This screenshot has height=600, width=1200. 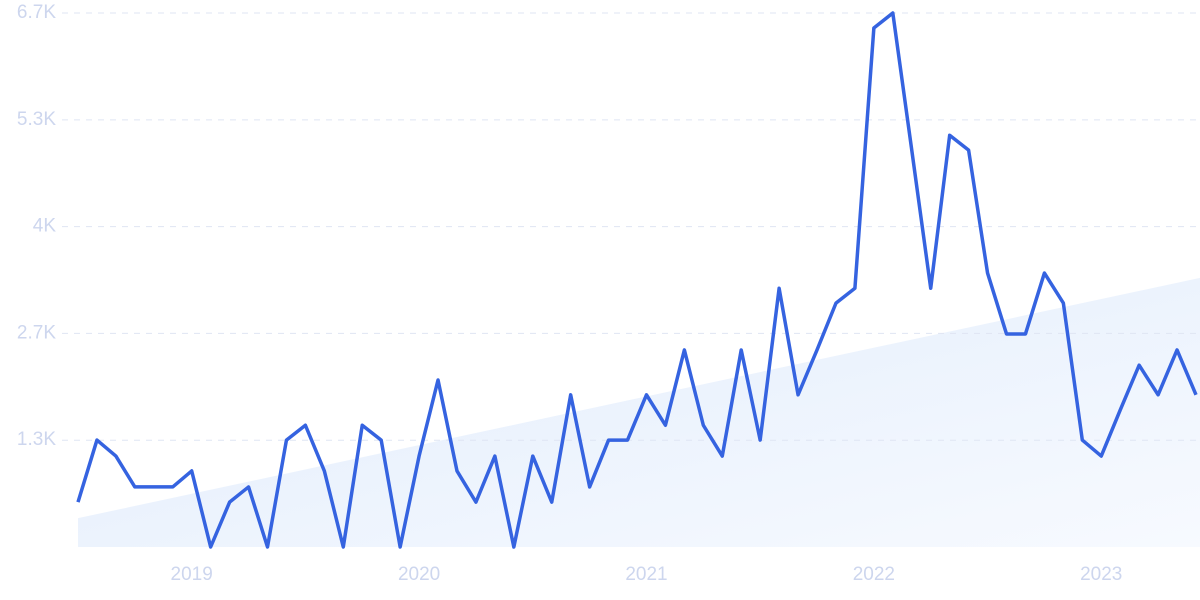 I want to click on x-tick-label: 2020, so click(x=419, y=574).